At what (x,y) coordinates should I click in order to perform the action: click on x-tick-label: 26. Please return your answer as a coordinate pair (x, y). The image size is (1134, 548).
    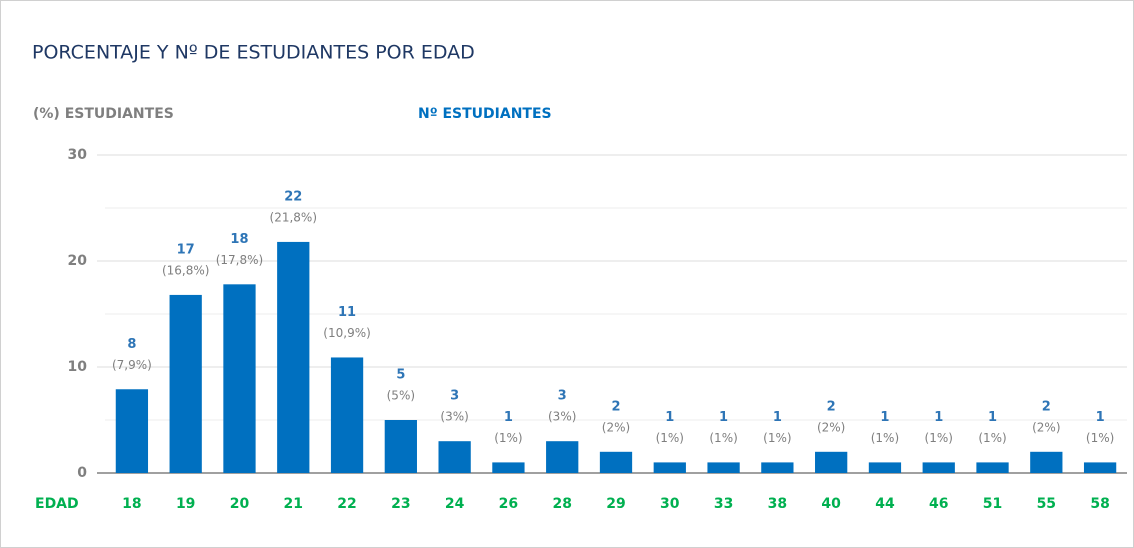
    Looking at the image, I should click on (508, 504).